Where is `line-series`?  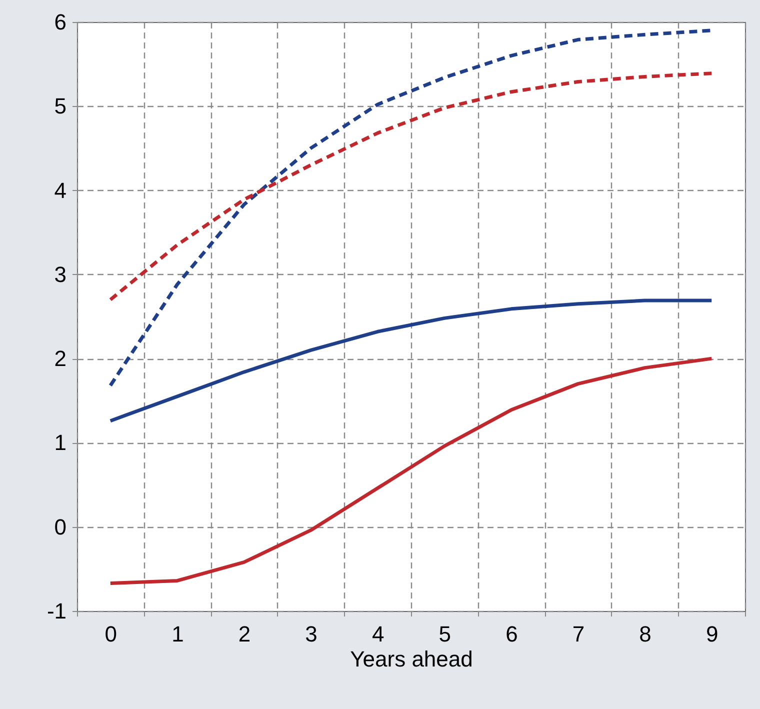
line-series is located at coordinates (411, 360).